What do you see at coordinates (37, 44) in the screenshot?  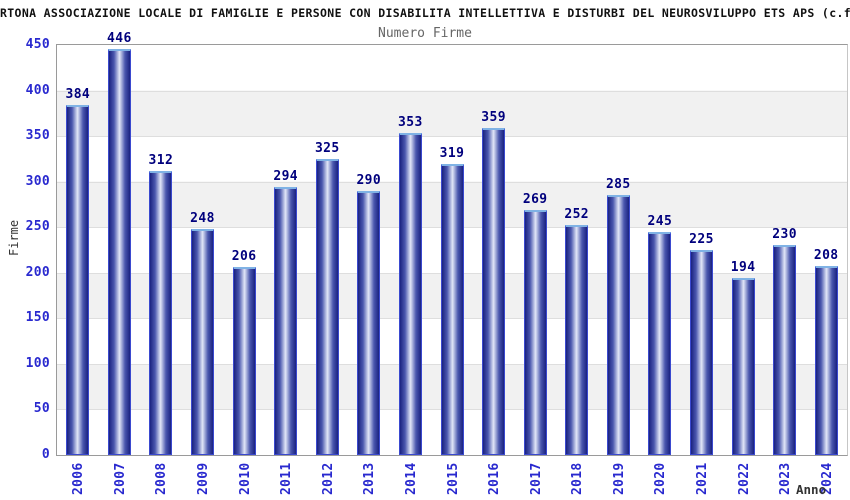 I see `y-tick-label: 450` at bounding box center [37, 44].